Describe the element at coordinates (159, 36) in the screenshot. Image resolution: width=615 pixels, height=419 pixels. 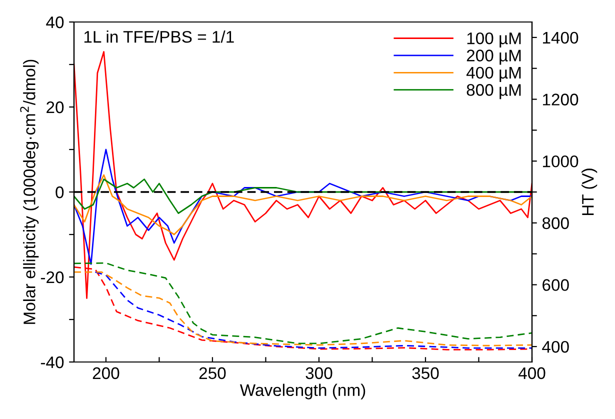
I see `annotation: 1L in TFE/PBS = 1/1` at that location.